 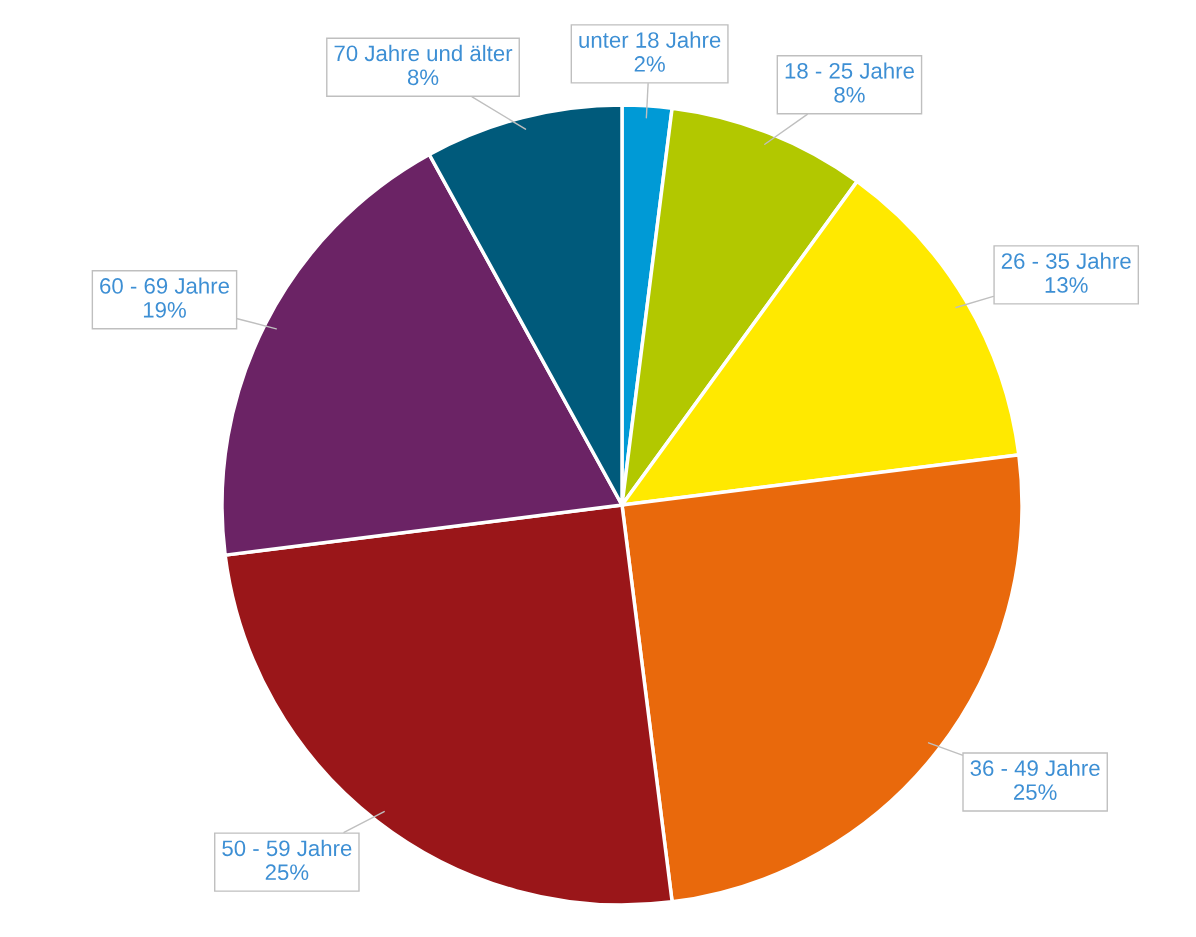 What do you see at coordinates (650, 39) in the screenshot?
I see `slice-label: unter 18 Jahre` at bounding box center [650, 39].